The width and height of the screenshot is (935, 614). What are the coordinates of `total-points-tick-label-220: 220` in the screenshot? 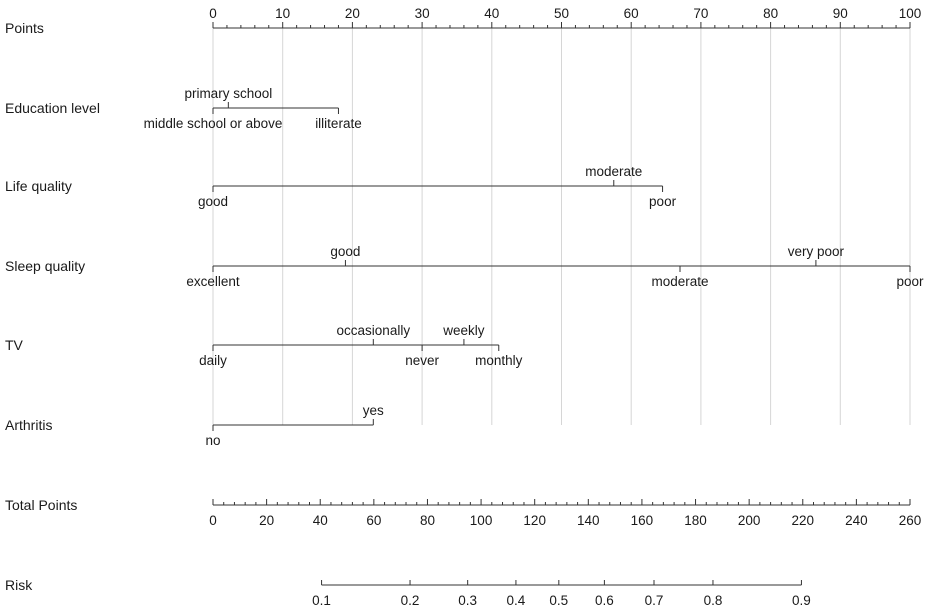 It's located at (803, 520).